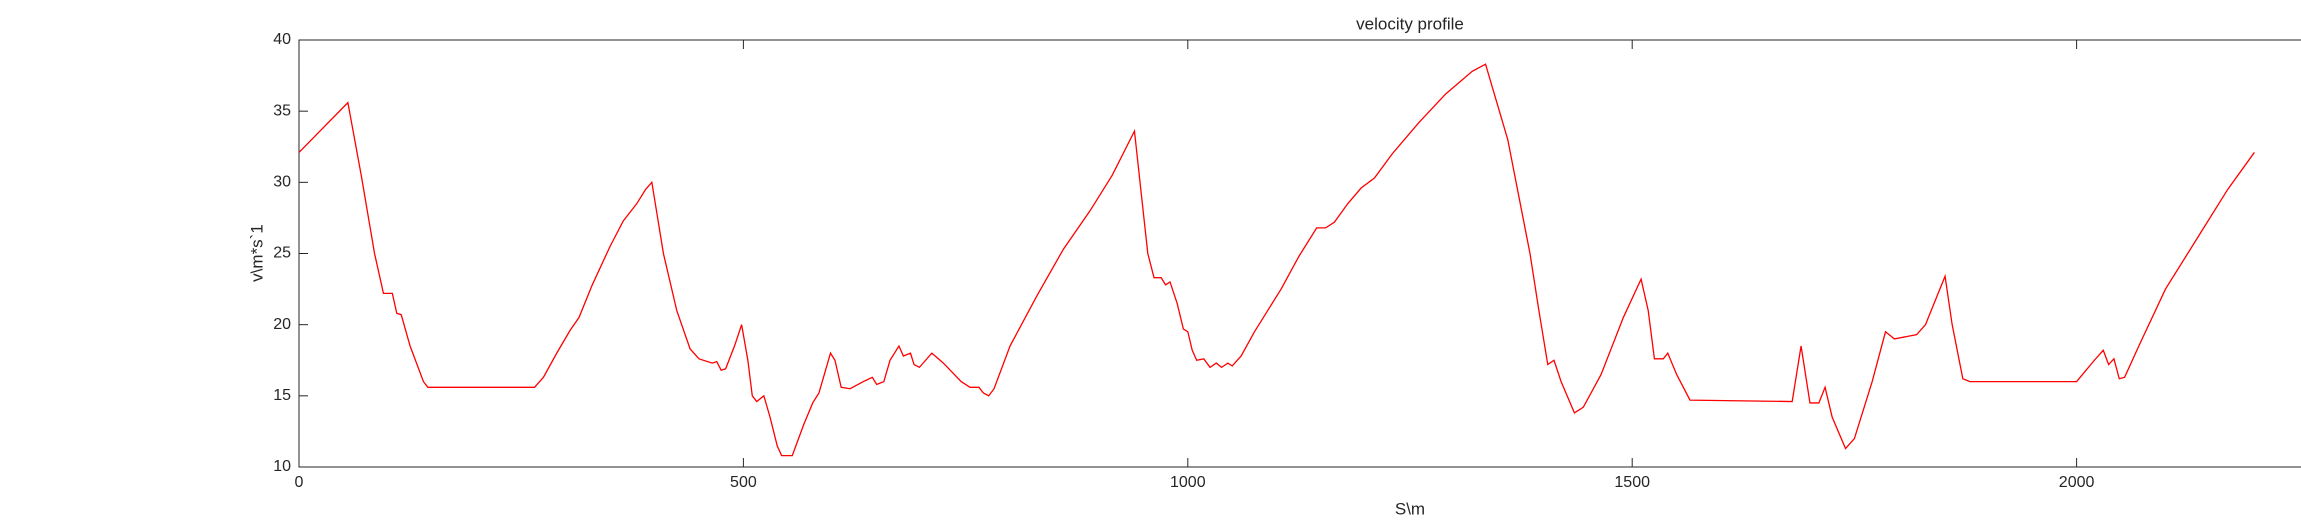  Describe the element at coordinates (282, 324) in the screenshot. I see `y-tick-label: 20` at that location.